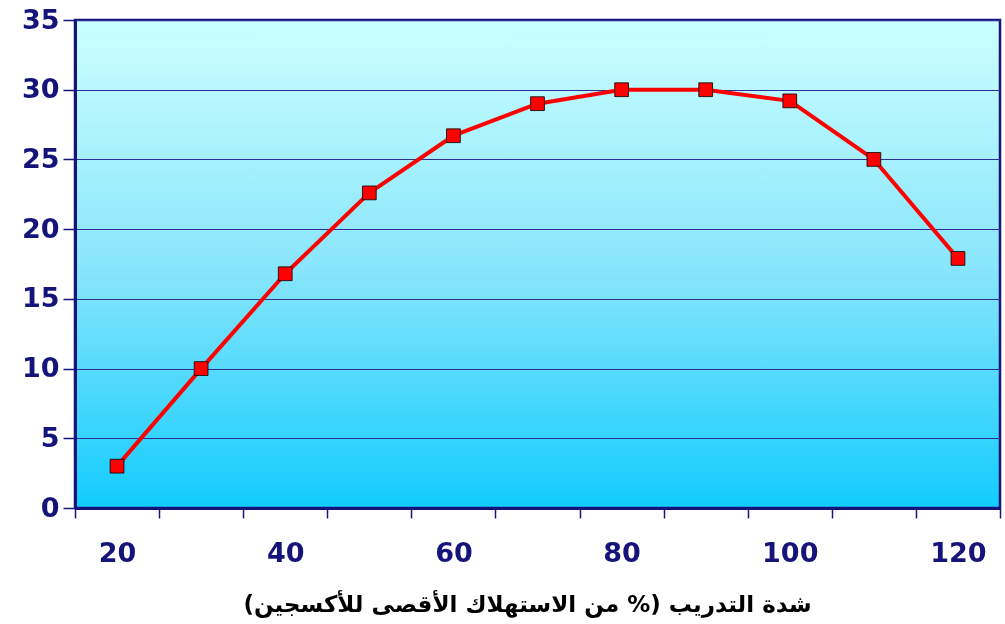 This screenshot has height=624, width=1005. What do you see at coordinates (622, 552) in the screenshot?
I see `x-tick-label: 80` at bounding box center [622, 552].